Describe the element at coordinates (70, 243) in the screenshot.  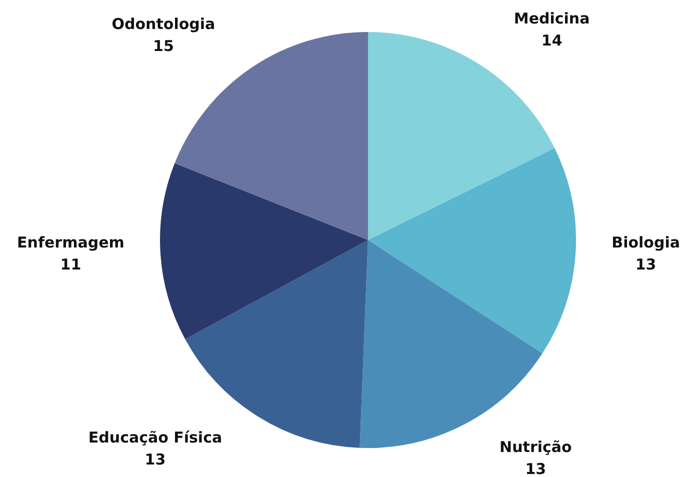
I see `slice-label: Enfermagem` at that location.